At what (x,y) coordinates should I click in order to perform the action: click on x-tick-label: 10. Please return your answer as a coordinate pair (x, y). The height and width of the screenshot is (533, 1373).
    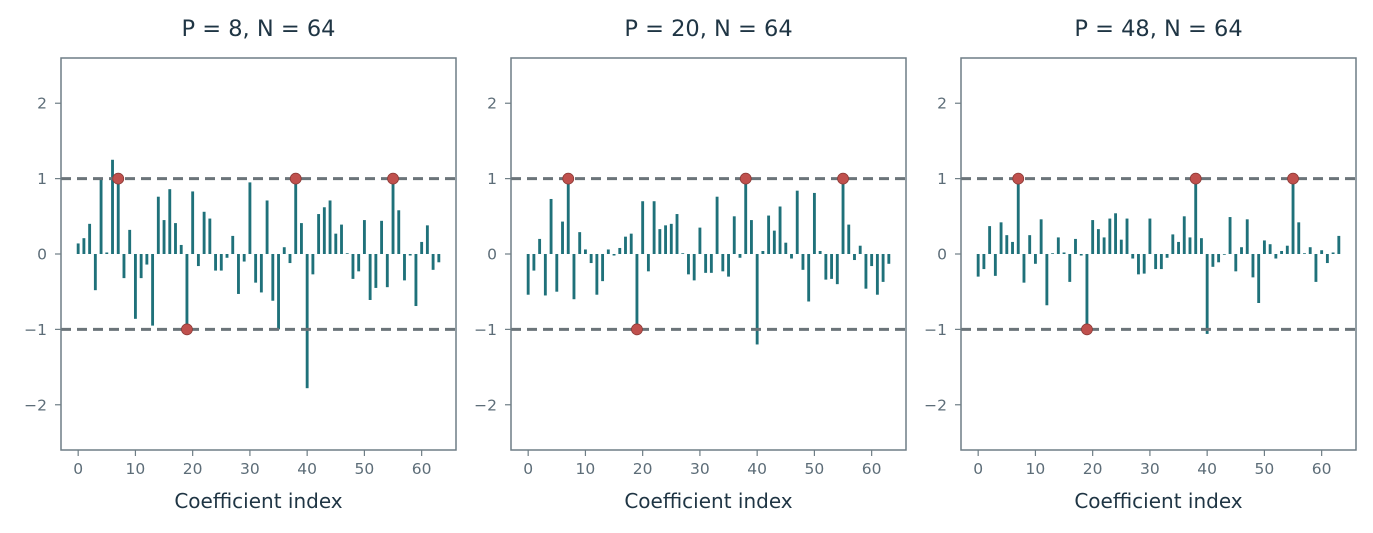
    Looking at the image, I should click on (586, 469).